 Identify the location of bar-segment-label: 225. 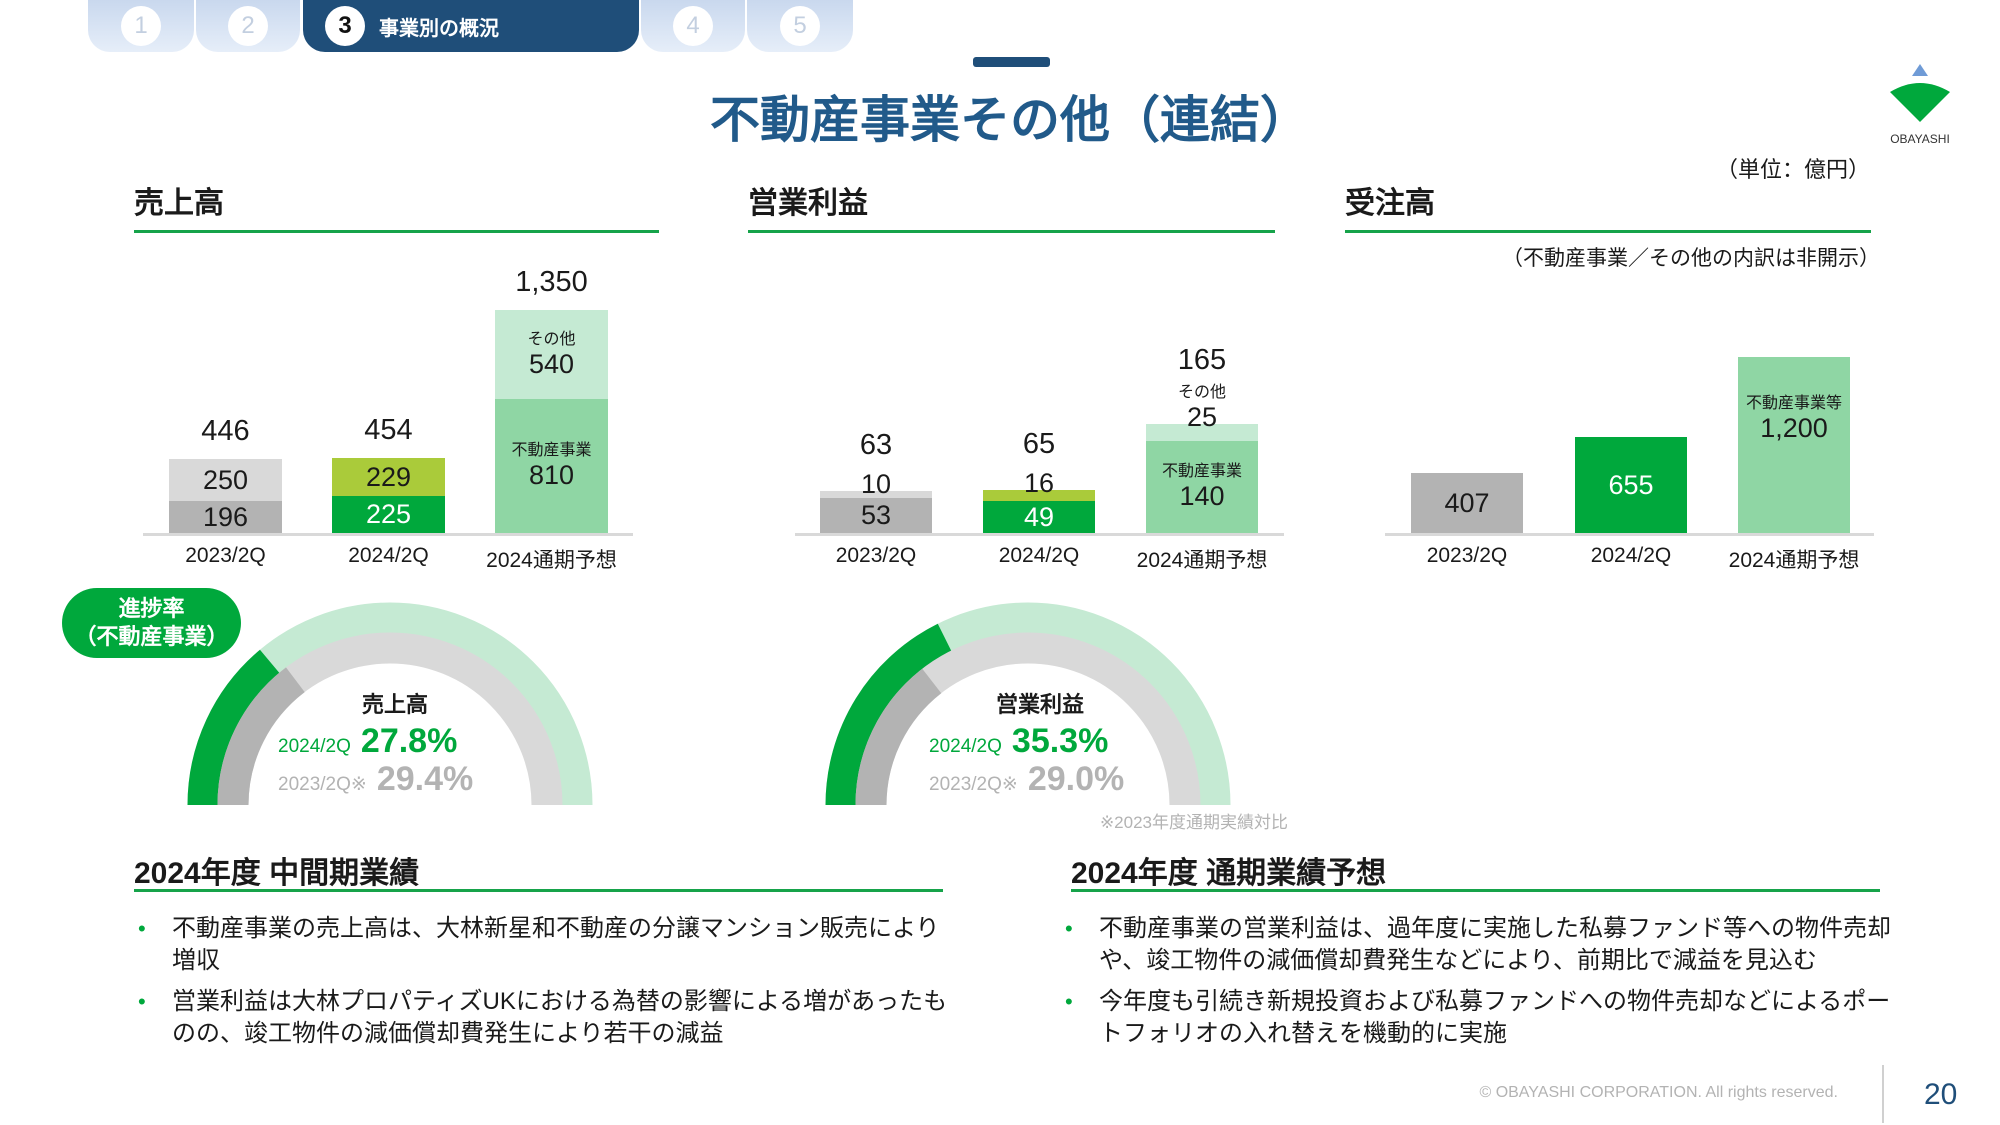
(388, 514).